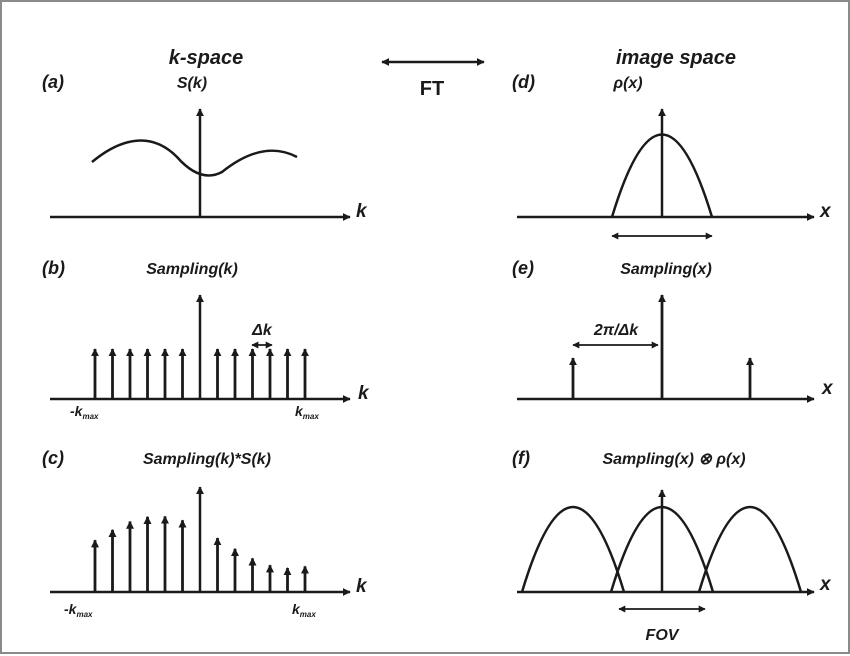  Describe the element at coordinates (307, 412) in the screenshot. I see `panel-b-kmax-label: kmax` at that location.